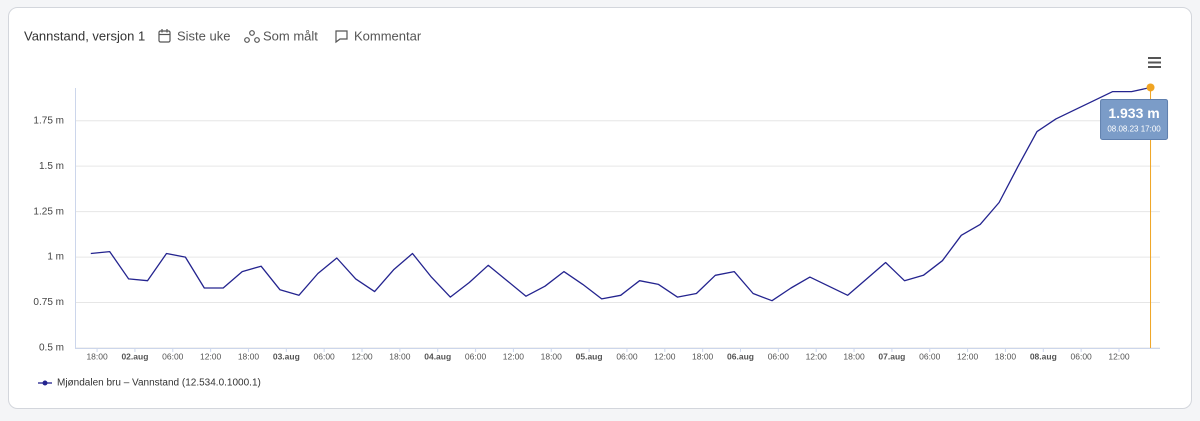 The height and width of the screenshot is (421, 1200). What do you see at coordinates (1133, 113) in the screenshot?
I see `tooltip-value: 1.933 m` at bounding box center [1133, 113].